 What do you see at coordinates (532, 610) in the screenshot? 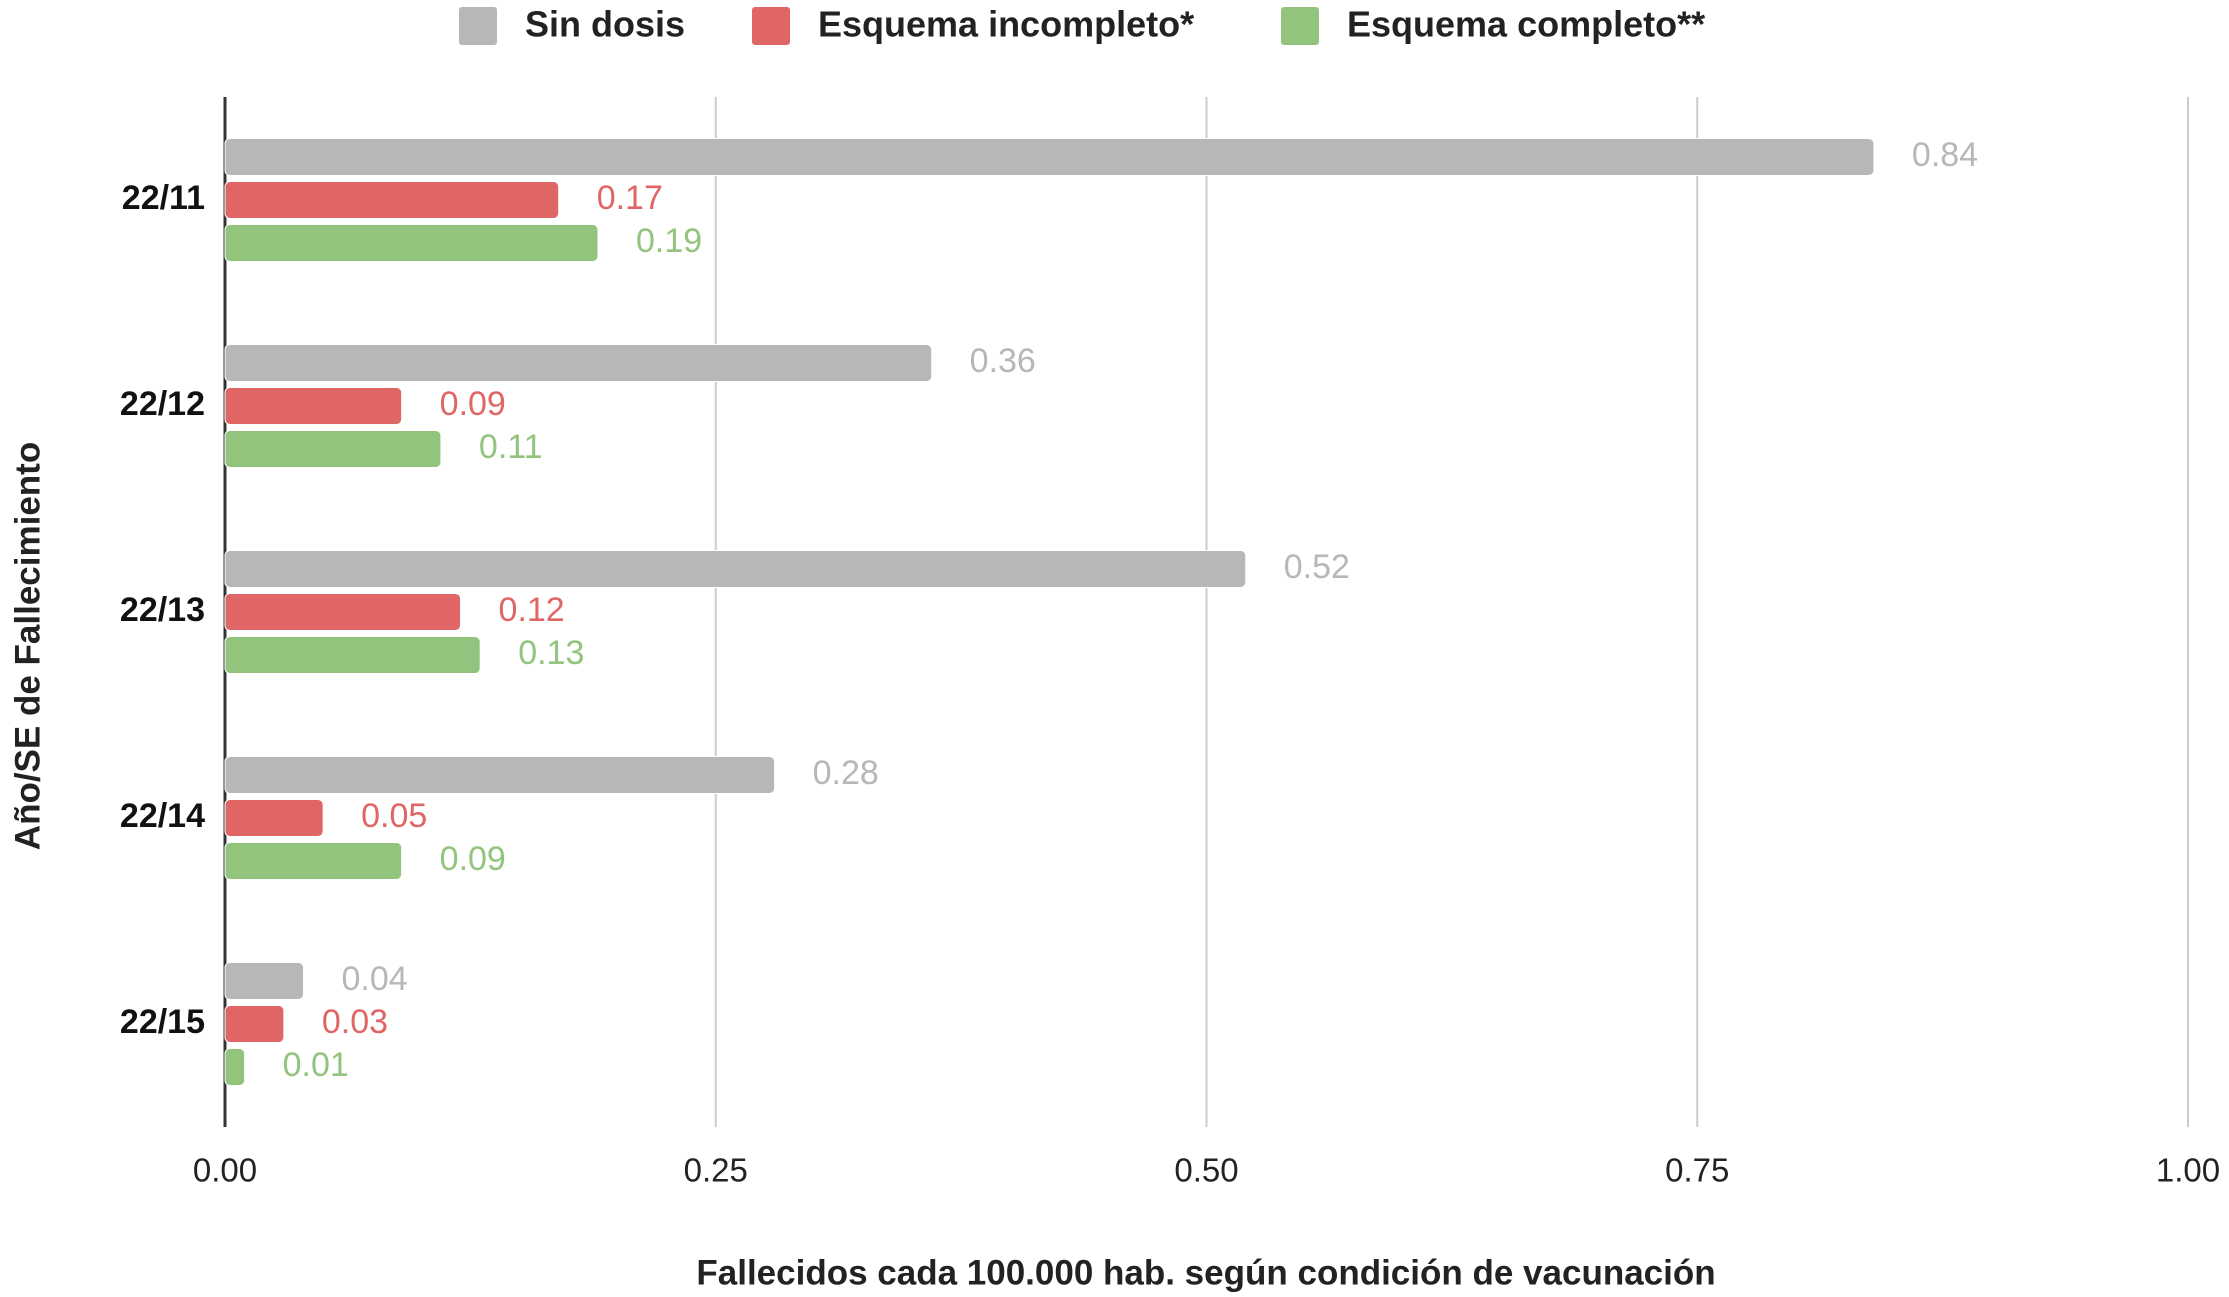
I see `value-label: 0.12` at bounding box center [532, 610].